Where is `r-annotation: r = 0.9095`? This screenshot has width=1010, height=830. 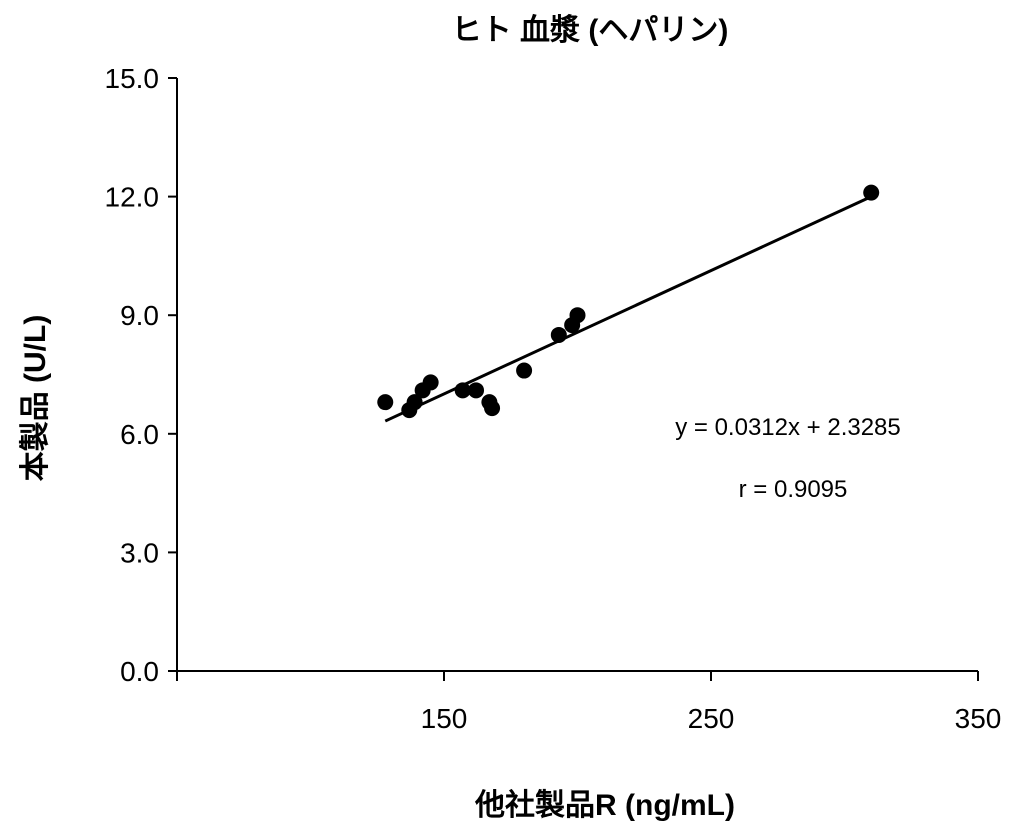 r-annotation: r = 0.9095 is located at coordinates (793, 489).